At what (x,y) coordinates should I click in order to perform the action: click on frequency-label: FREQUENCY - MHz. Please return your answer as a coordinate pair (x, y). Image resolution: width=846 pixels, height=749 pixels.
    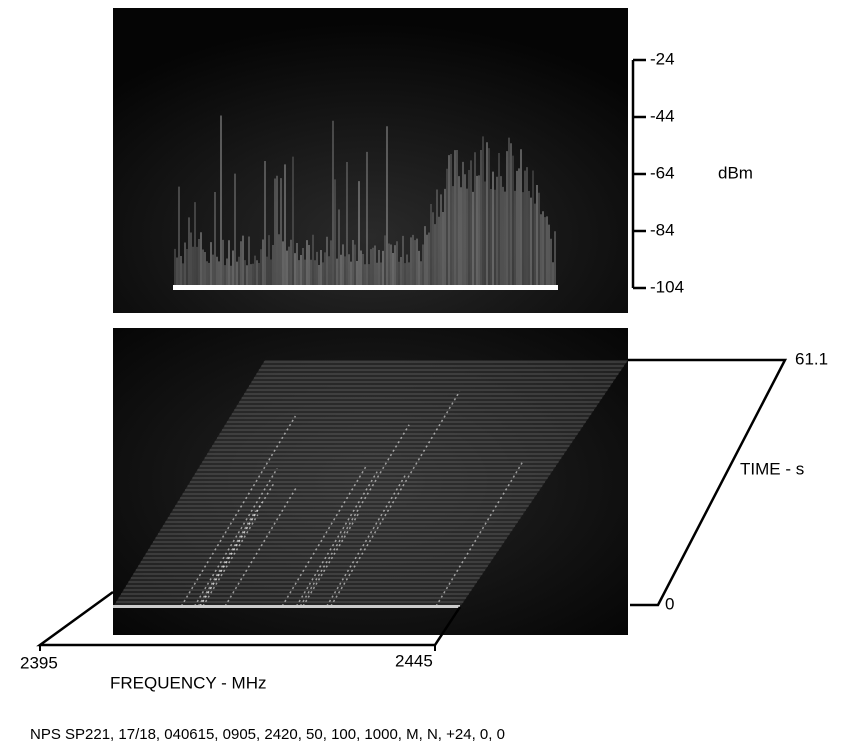
    Looking at the image, I should click on (188, 682).